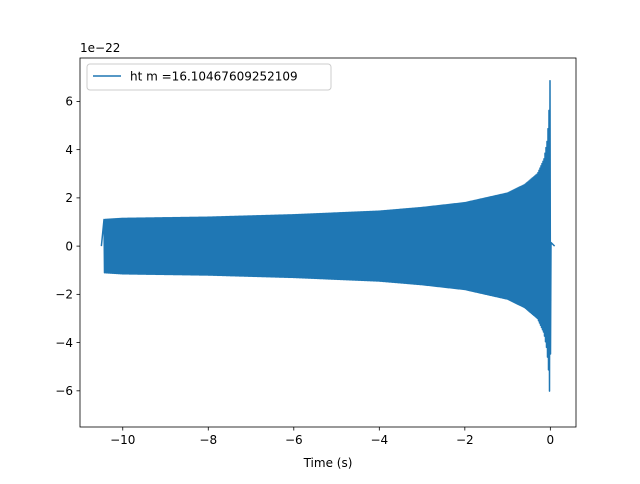 The height and width of the screenshot is (484, 640). Describe the element at coordinates (69, 102) in the screenshot. I see `y-tick-label: 6` at that location.